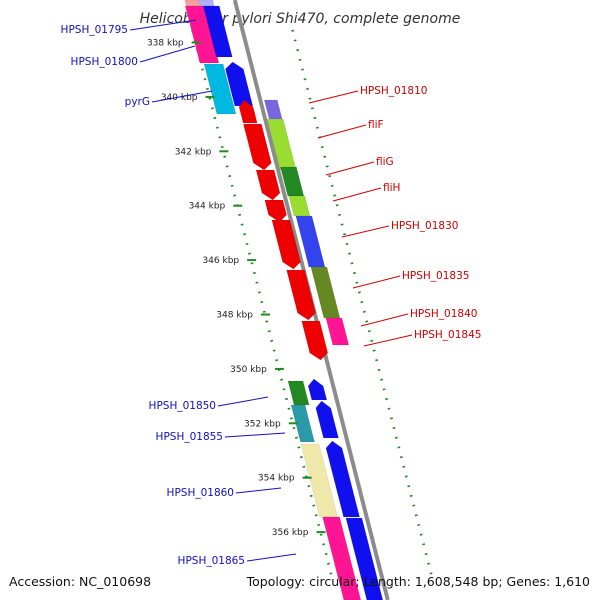 The height and width of the screenshot is (600, 600). What do you see at coordinates (94, 30) in the screenshot?
I see `gene-label: HPSH_01795` at bounding box center [94, 30].